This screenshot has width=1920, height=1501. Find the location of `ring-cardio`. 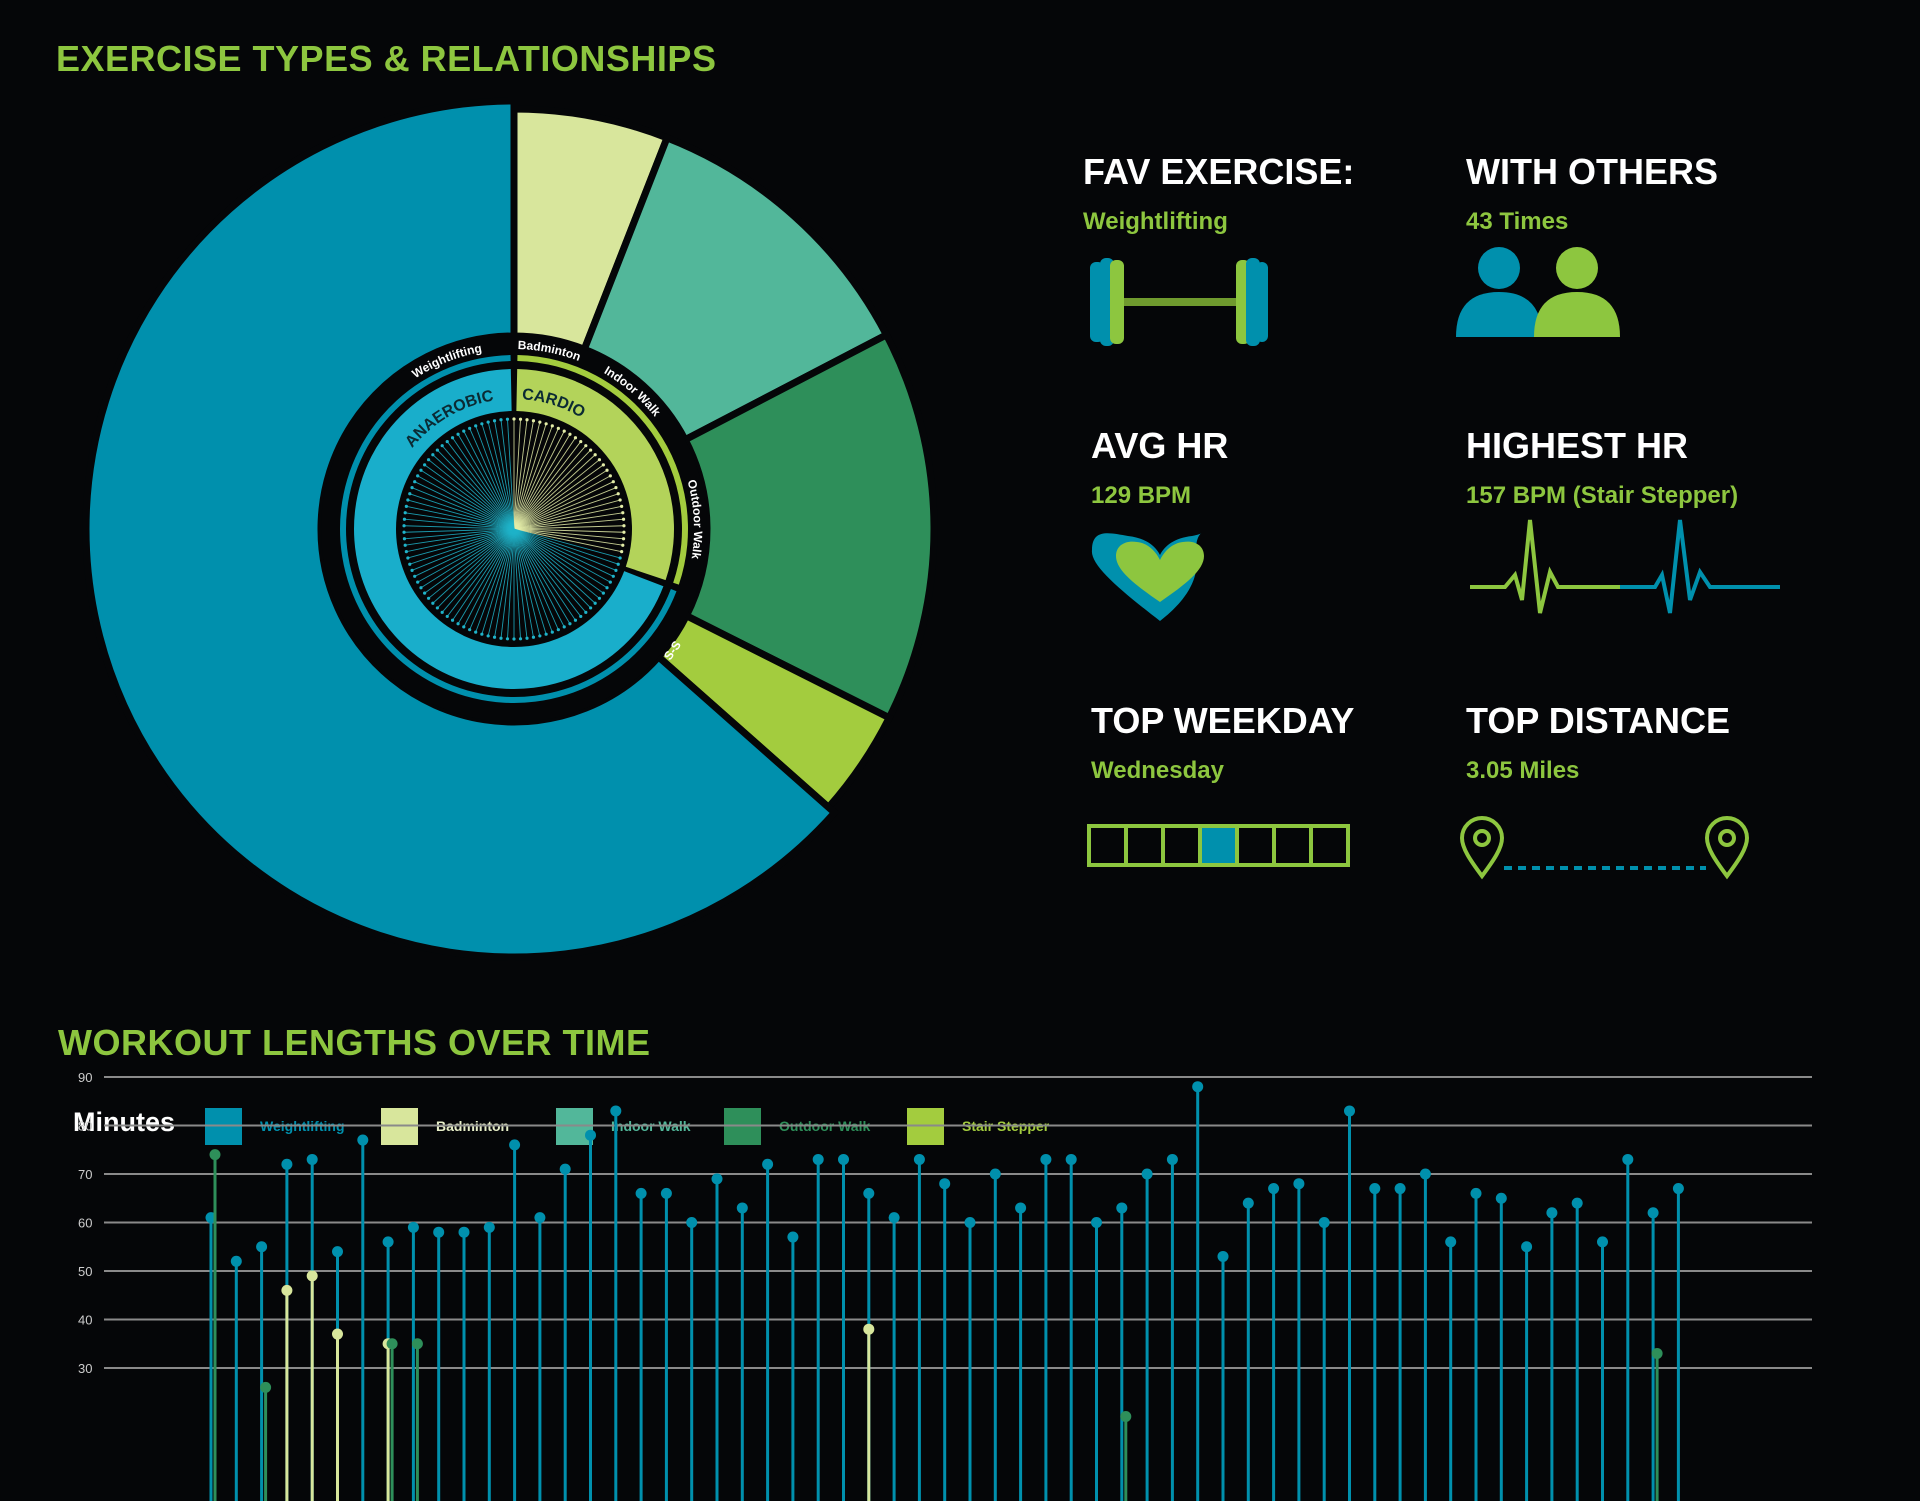

ring-cardio is located at coordinates (595, 475).